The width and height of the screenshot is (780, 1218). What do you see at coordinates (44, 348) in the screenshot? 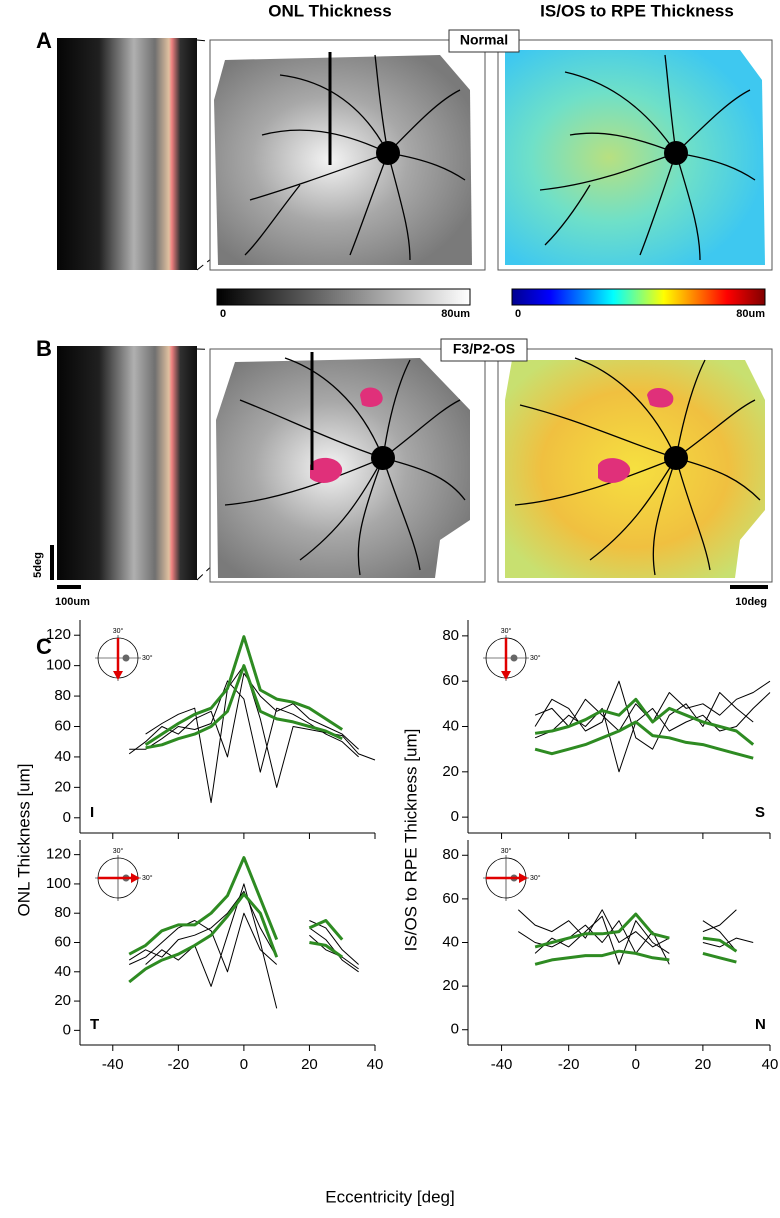
I see `panel-label: B` at bounding box center [44, 348].